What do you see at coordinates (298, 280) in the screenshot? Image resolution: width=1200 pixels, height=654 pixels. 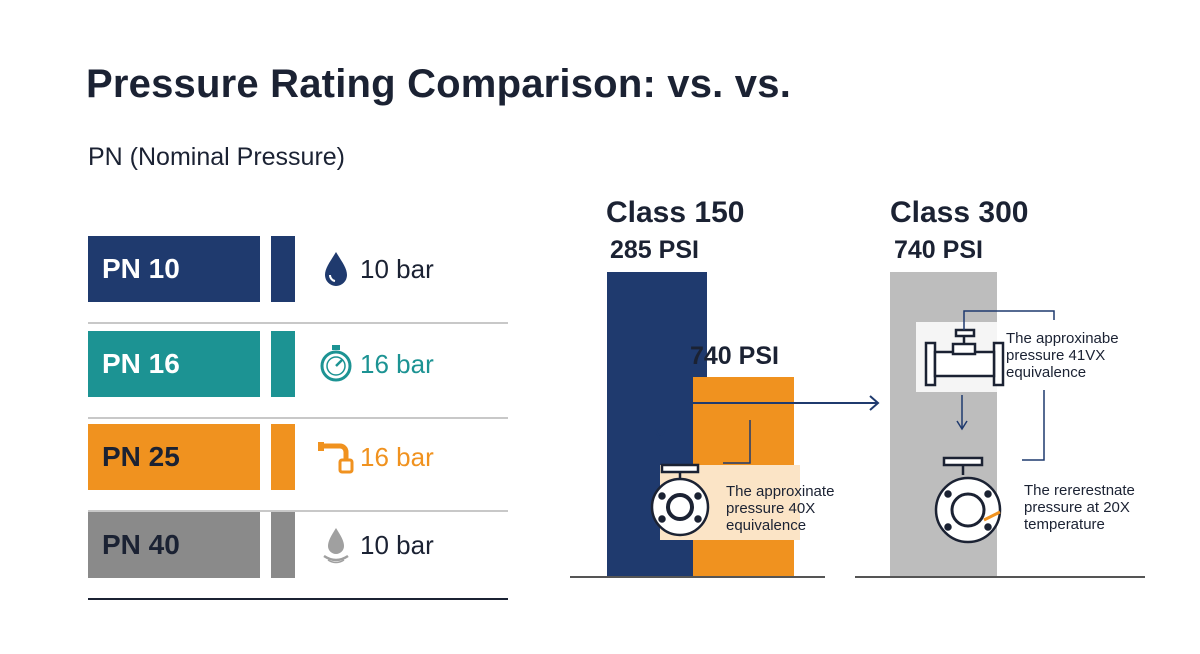 I see `pn-row-10: PN 10 10 bar` at bounding box center [298, 280].